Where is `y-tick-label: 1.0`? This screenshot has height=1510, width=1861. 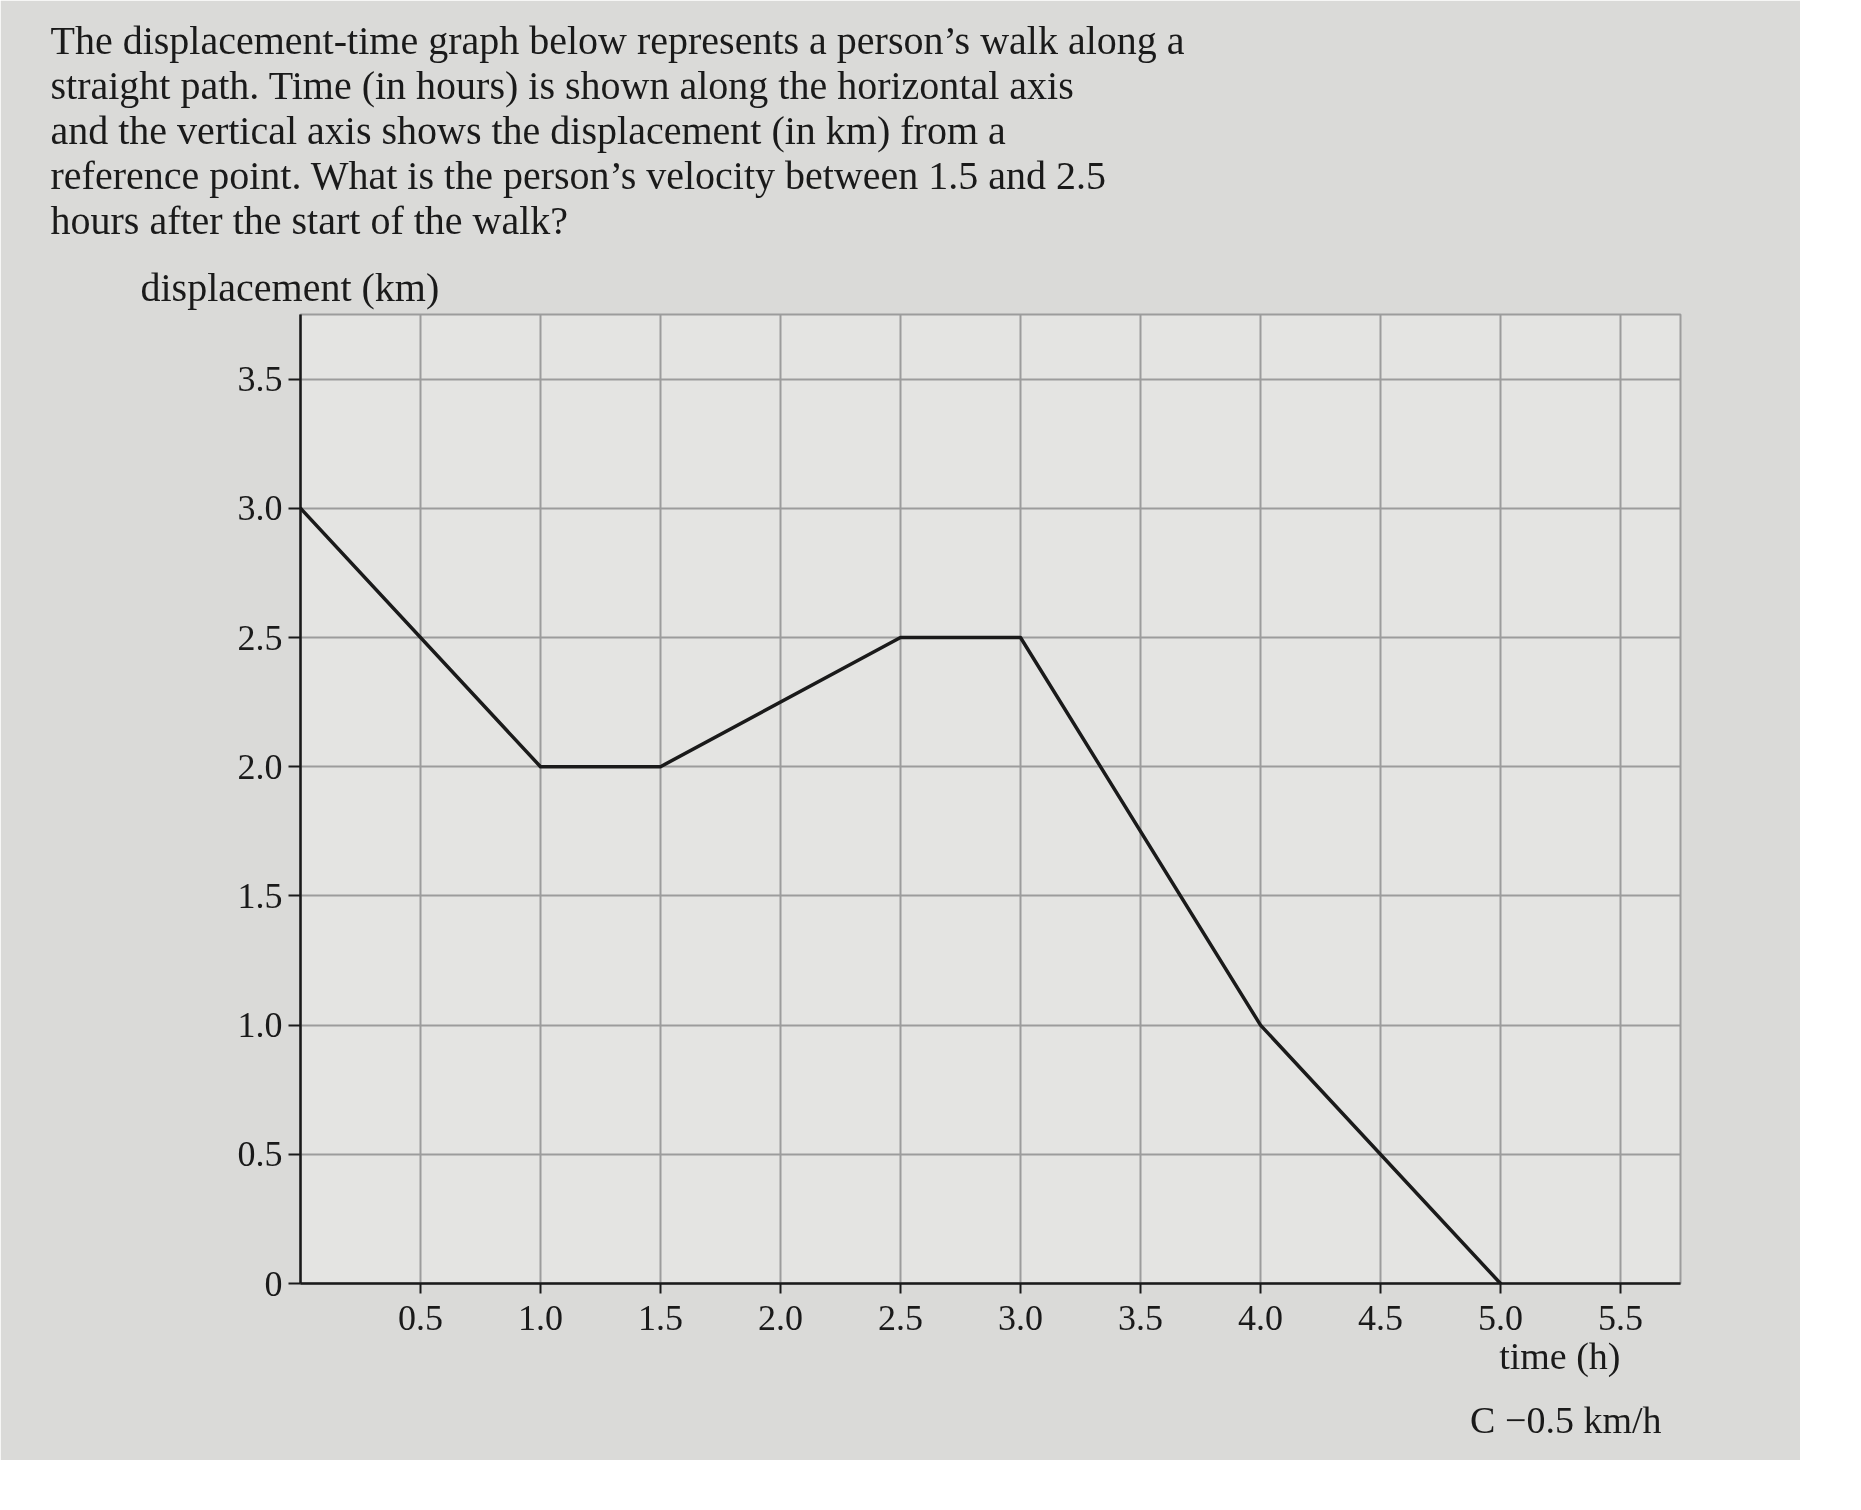 y-tick-label: 1.0 is located at coordinates (260, 1025).